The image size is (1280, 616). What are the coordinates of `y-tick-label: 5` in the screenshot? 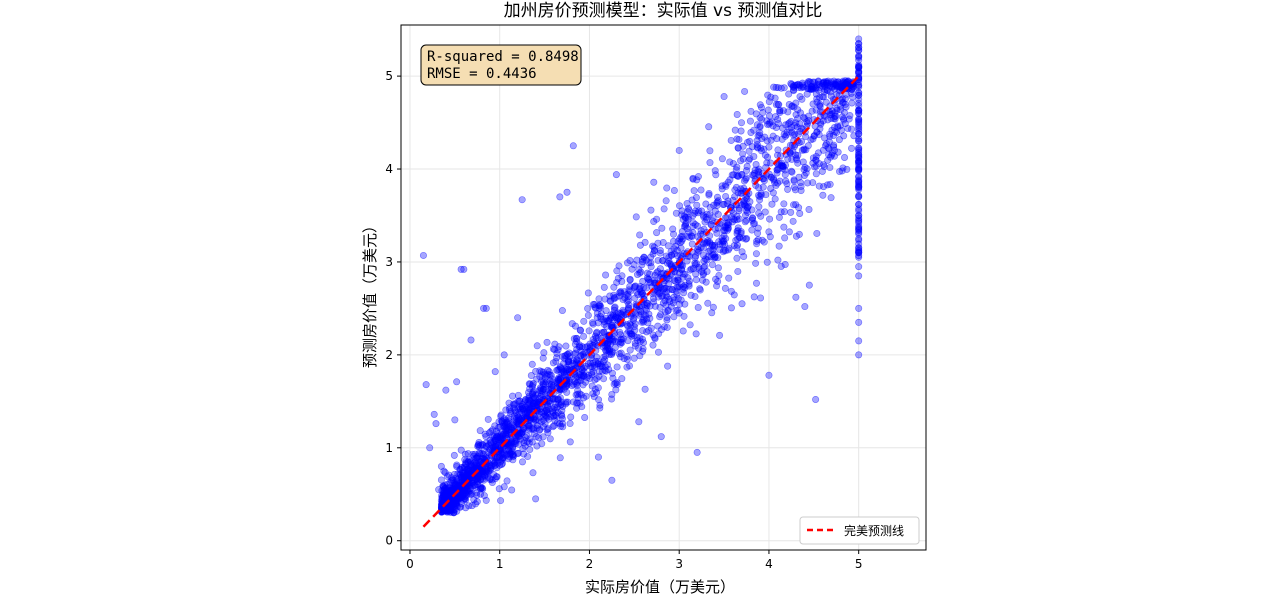 It's located at (389, 76).